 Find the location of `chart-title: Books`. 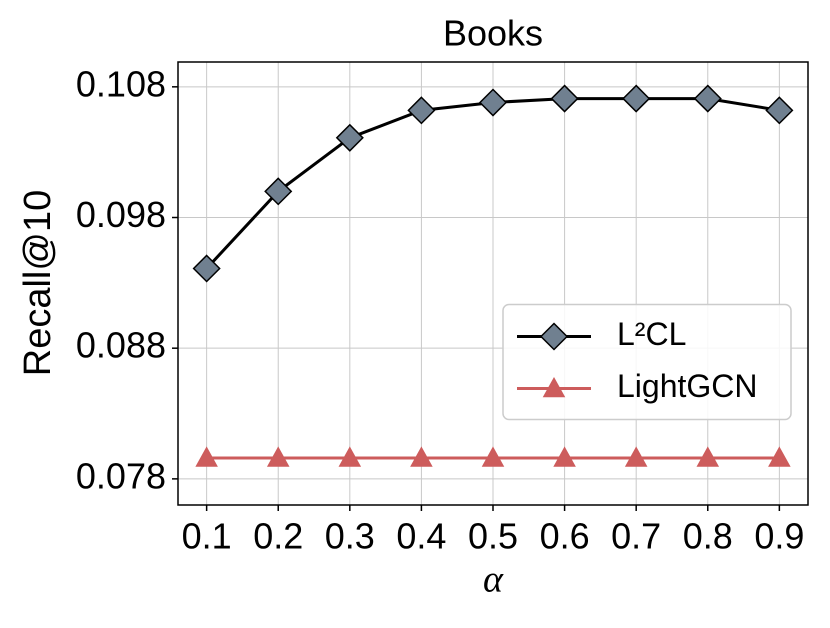

chart-title: Books is located at coordinates (493, 33).